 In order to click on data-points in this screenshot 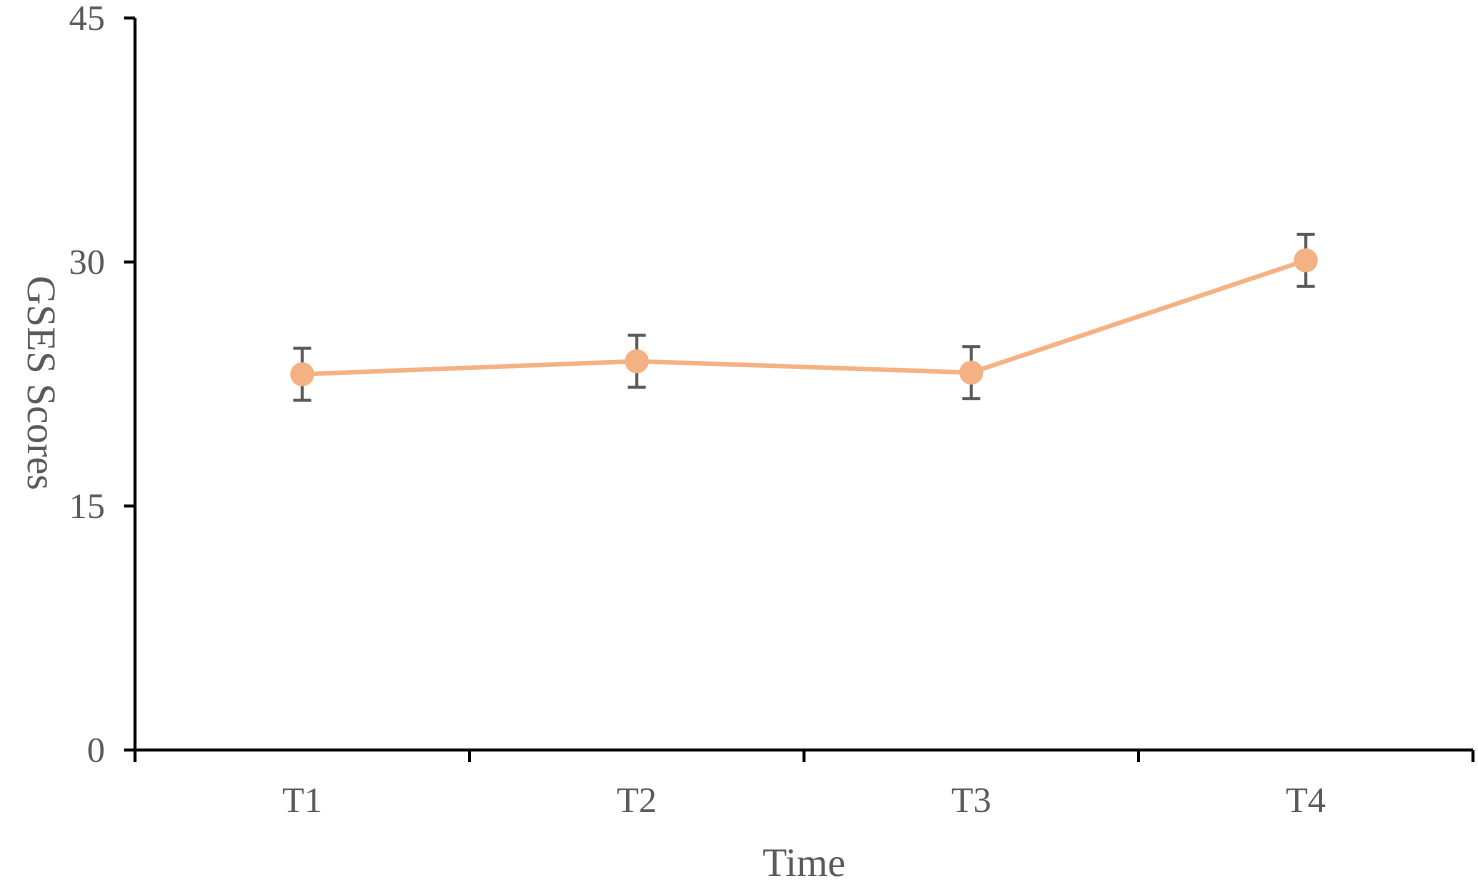, I will do `click(804, 317)`.